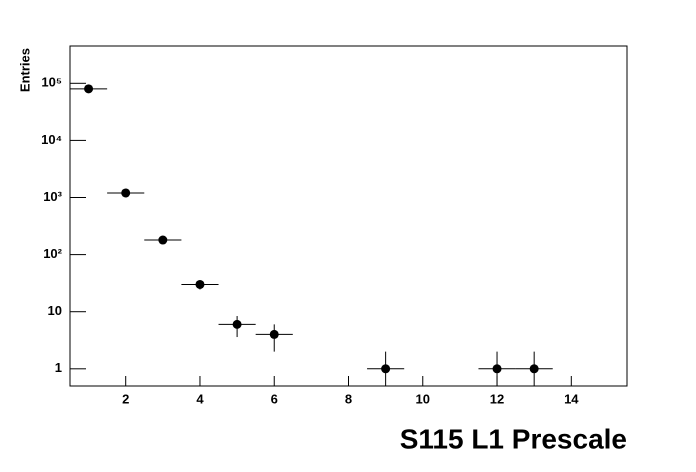  Describe the element at coordinates (24, 70) in the screenshot. I see `y-axis-label: Entries` at that location.